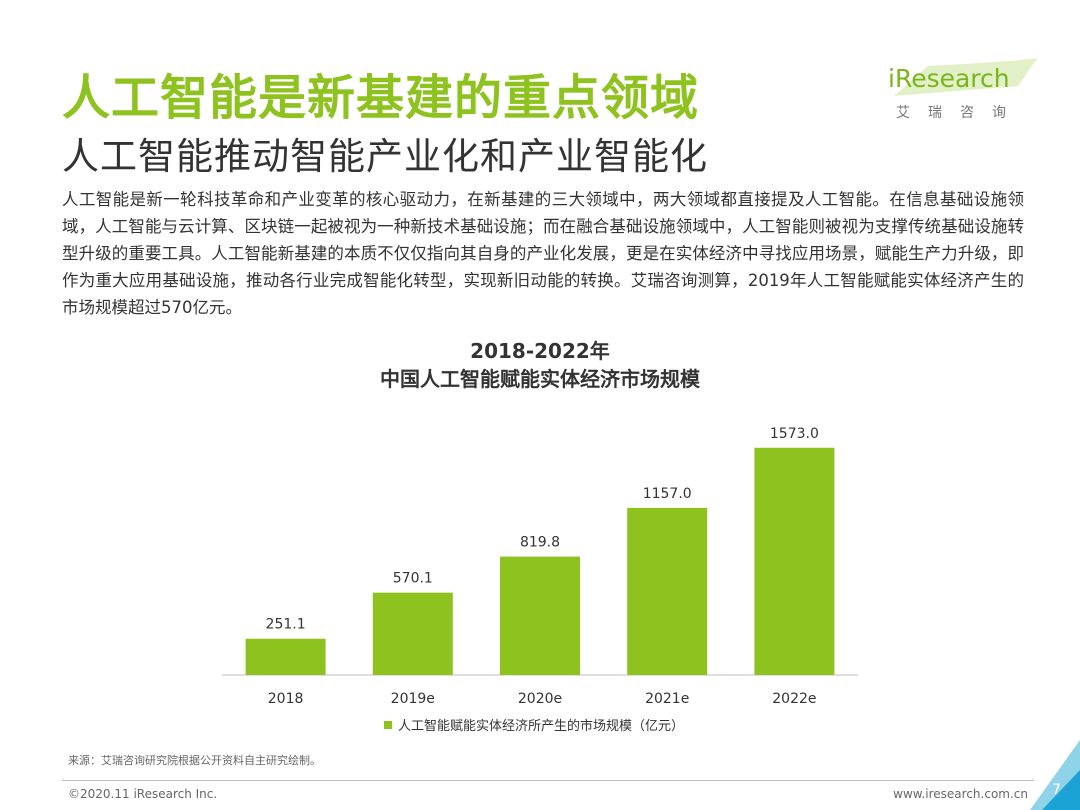 The width and height of the screenshot is (1080, 810). What do you see at coordinates (385, 156) in the screenshot?
I see `page-subtitle: 人工智能推动智能产业化和产业智能化` at bounding box center [385, 156].